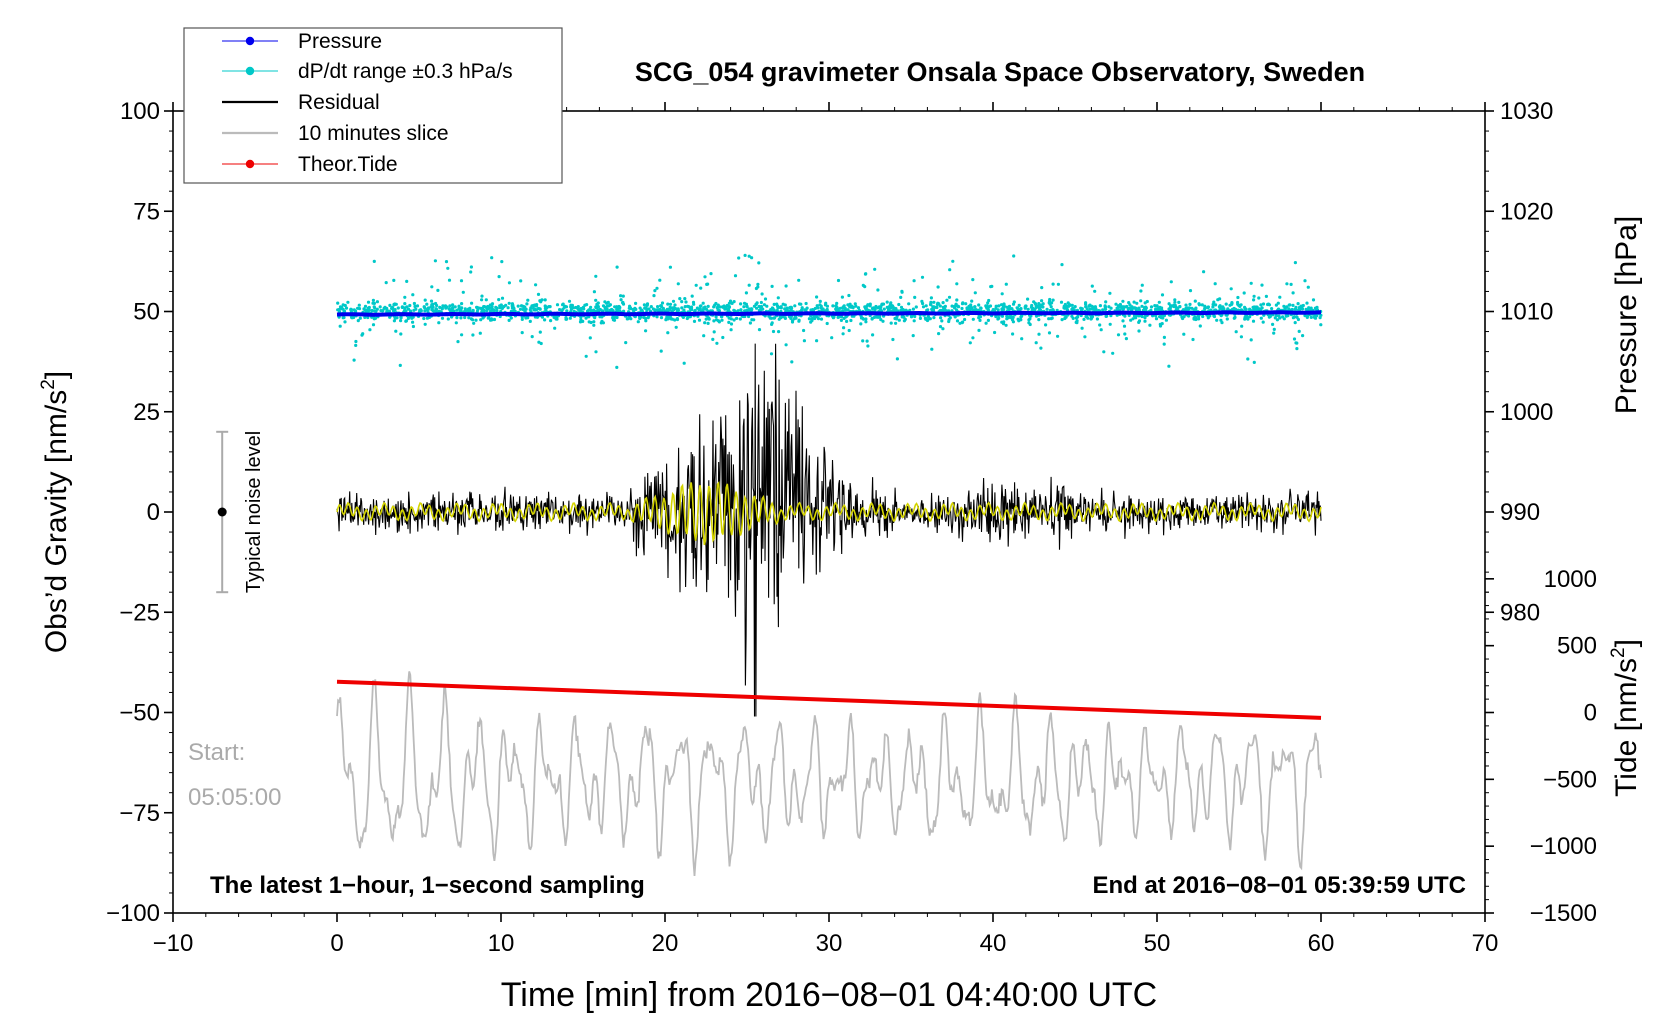 The height and width of the screenshot is (1020, 1676). Describe the element at coordinates (1625, 718) in the screenshot. I see `y-axis-label-tide: Tide [nm/s2]` at that location.